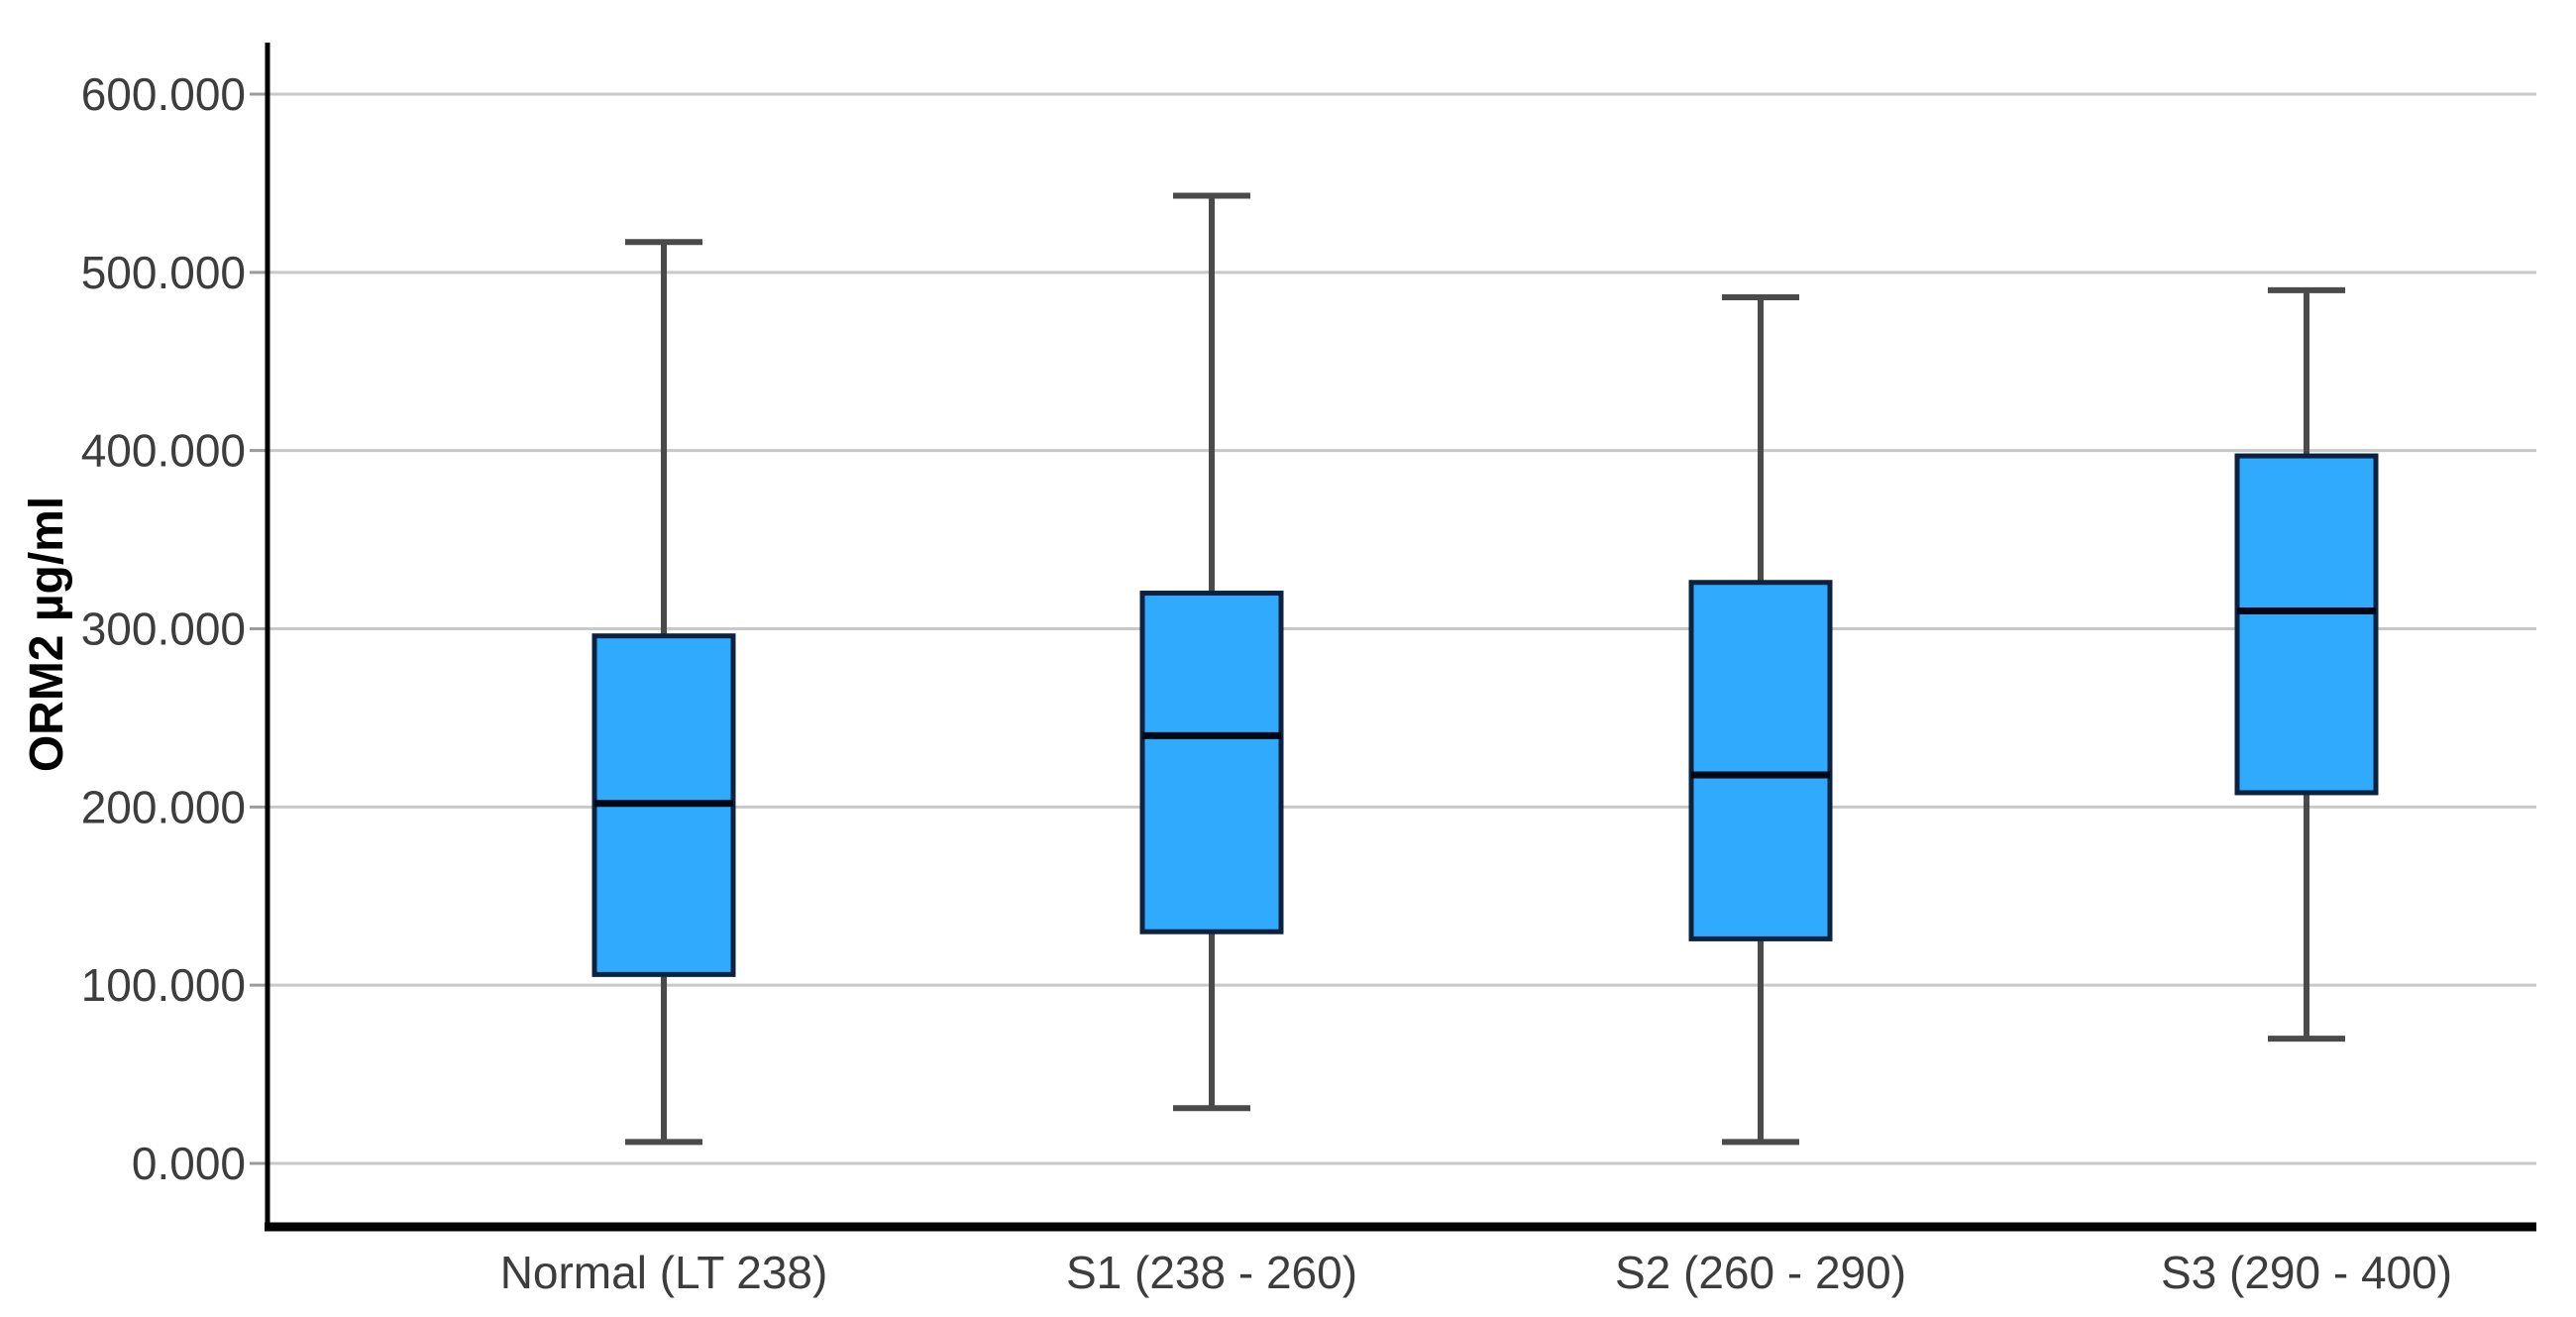 The width and height of the screenshot is (2576, 1317). What do you see at coordinates (163, 985) in the screenshot?
I see `y-tick-label-100: 100.000` at bounding box center [163, 985].